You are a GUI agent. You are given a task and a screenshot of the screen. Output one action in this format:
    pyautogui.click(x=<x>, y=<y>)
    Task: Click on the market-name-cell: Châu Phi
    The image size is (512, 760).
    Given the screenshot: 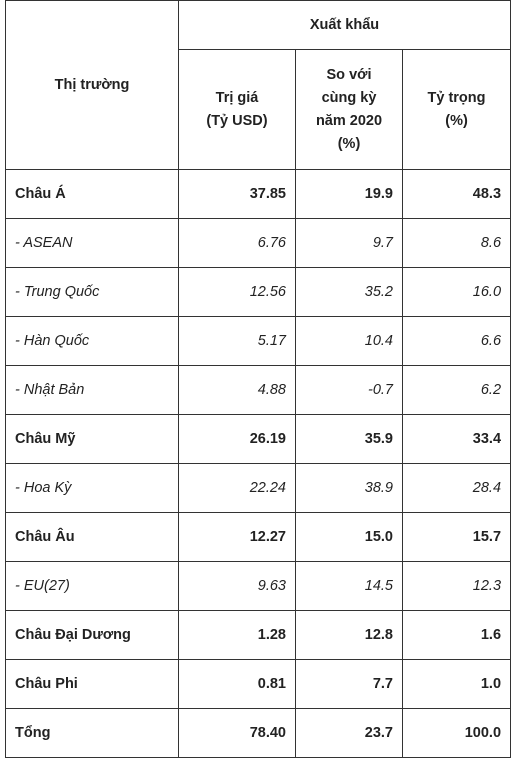 What is the action you would take?
    pyautogui.click(x=92, y=684)
    